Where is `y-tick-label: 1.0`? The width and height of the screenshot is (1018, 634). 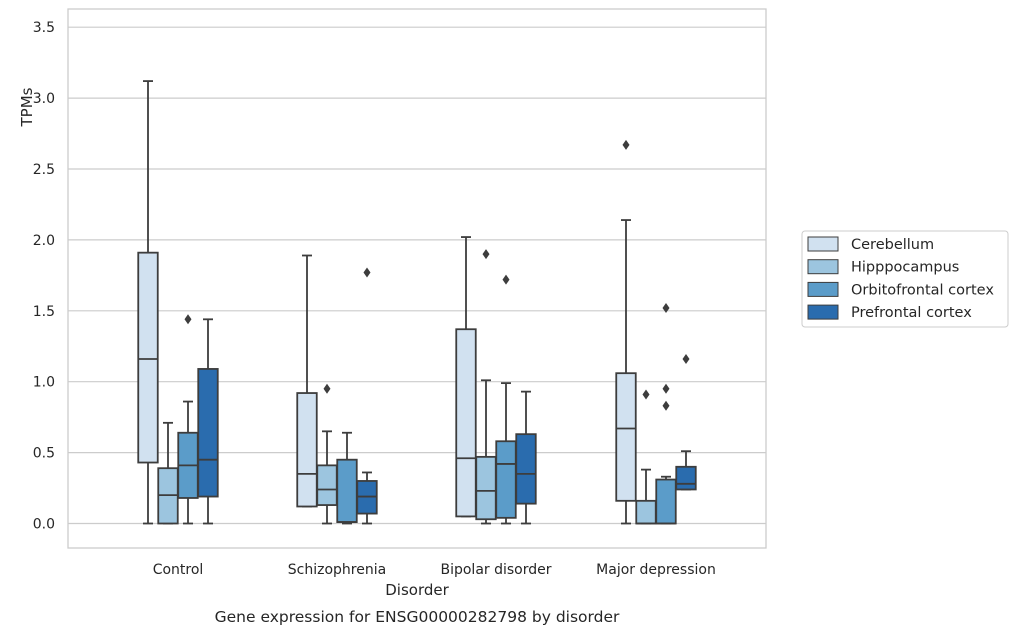 y-tick-label: 1.0 is located at coordinates (44, 383).